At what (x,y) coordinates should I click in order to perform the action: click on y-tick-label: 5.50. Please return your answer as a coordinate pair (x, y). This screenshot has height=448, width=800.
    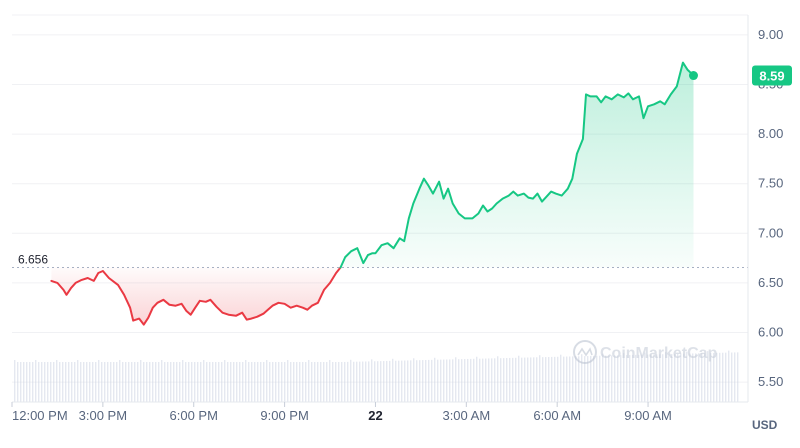
    Looking at the image, I should click on (770, 381).